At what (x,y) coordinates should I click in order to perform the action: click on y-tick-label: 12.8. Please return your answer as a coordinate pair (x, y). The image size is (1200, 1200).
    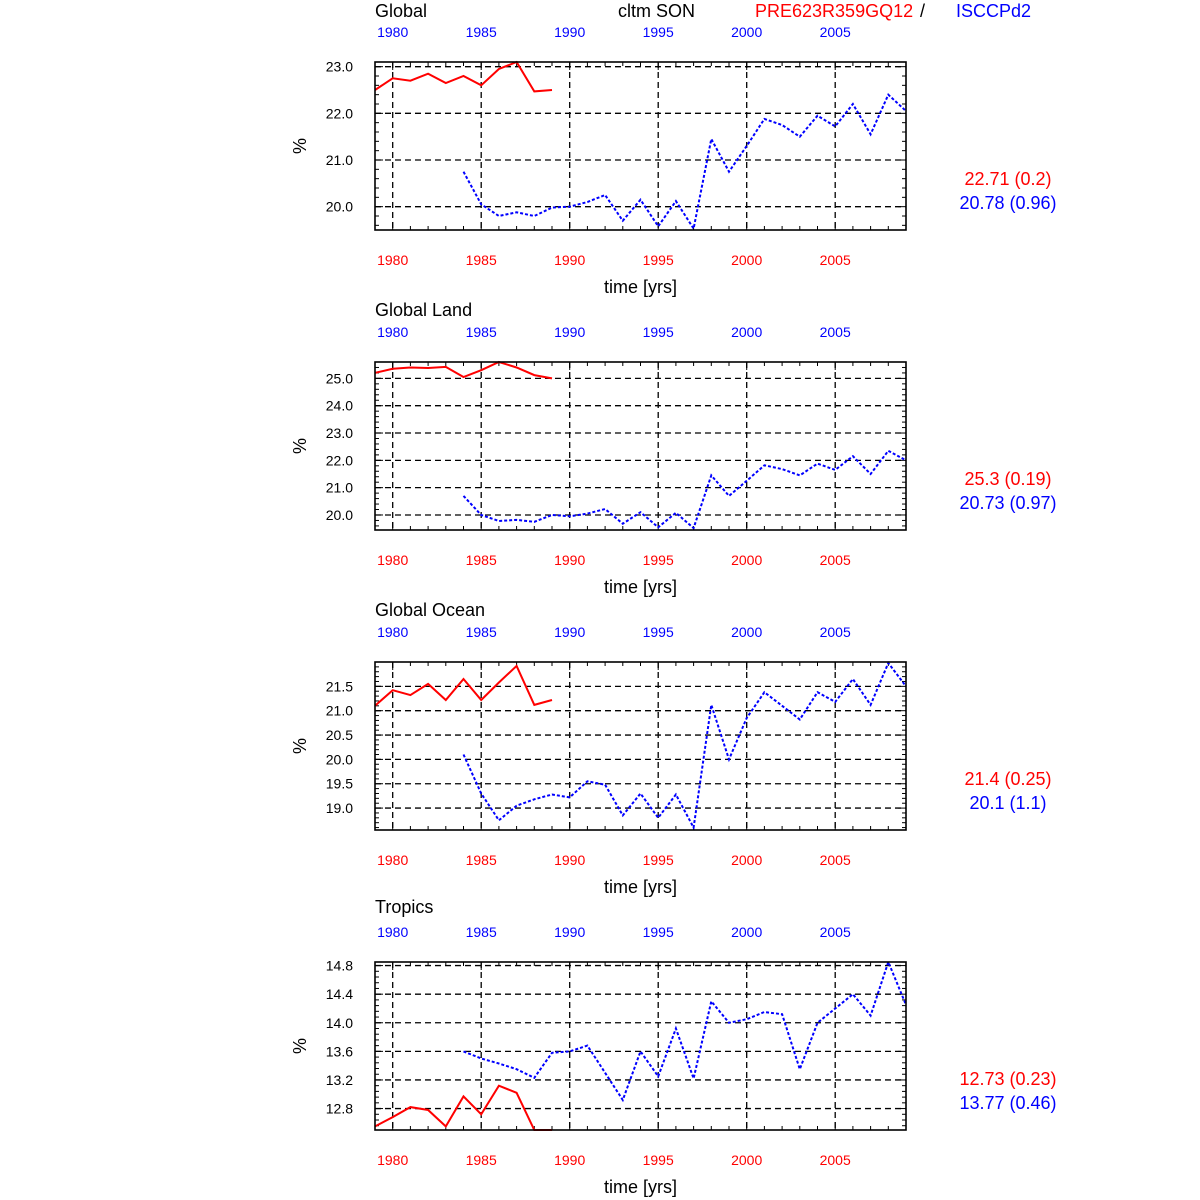
    Looking at the image, I should click on (339, 1109).